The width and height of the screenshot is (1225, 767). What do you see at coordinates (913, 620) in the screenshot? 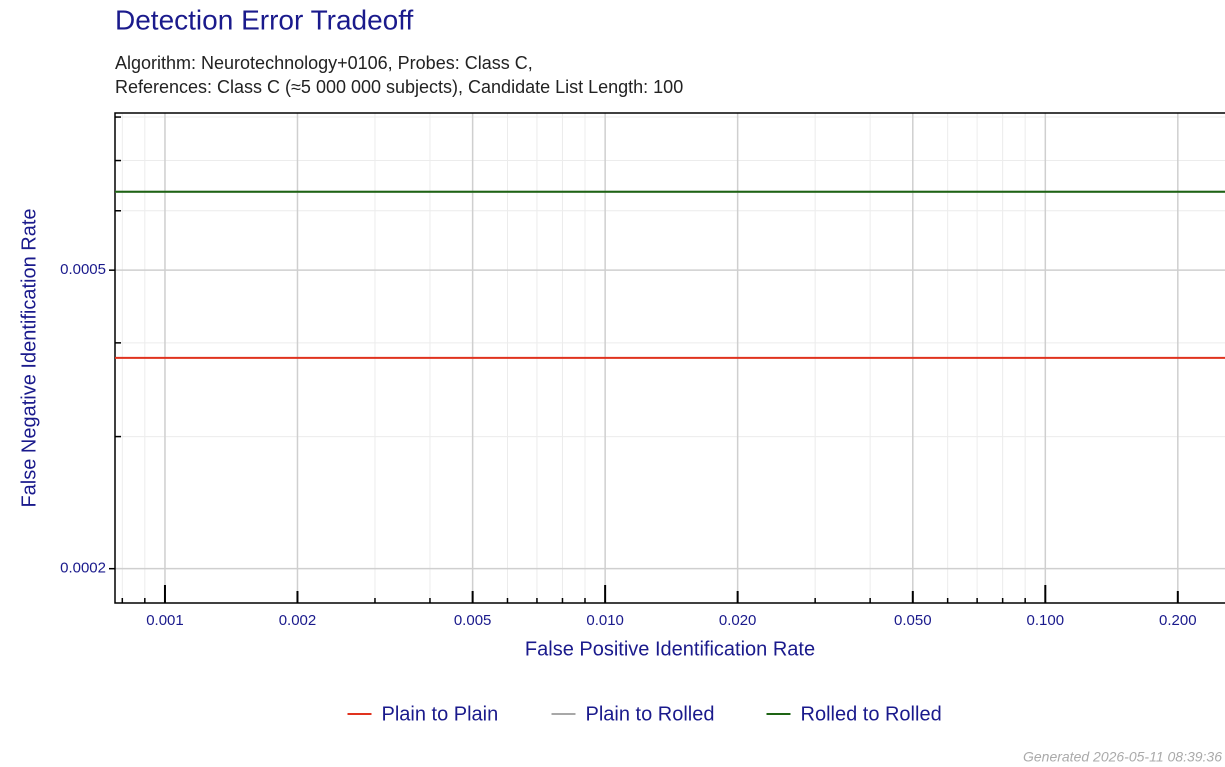
I see `x-tick-label: 0.050` at bounding box center [913, 620].